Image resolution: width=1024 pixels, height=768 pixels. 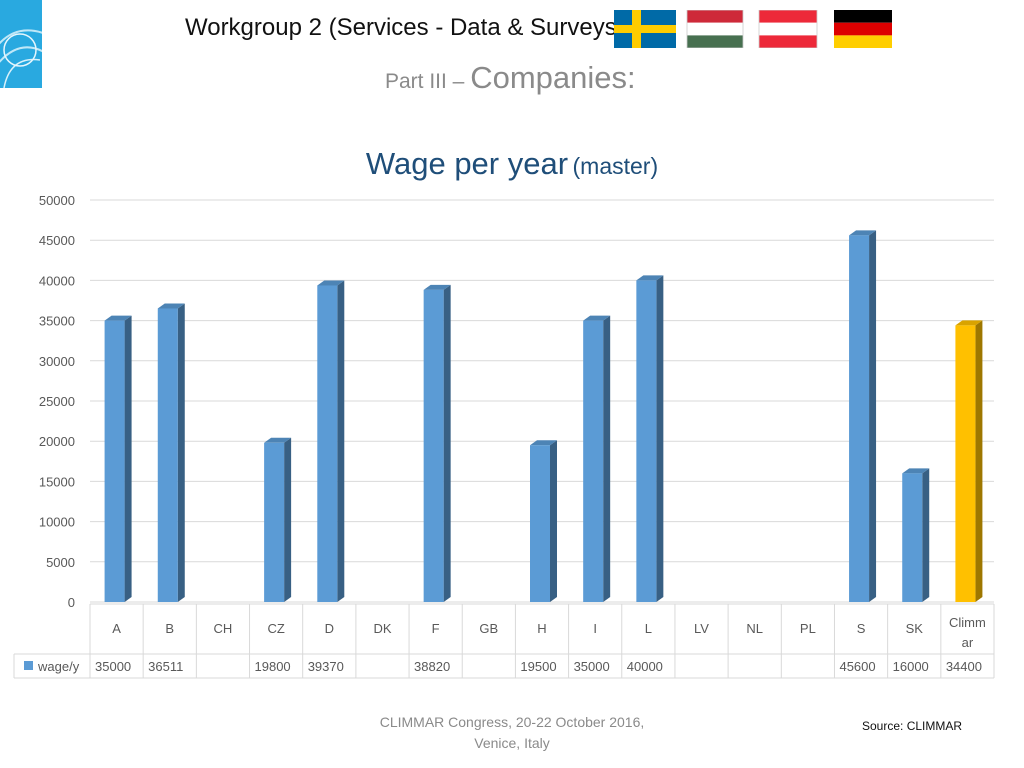 I want to click on y-tick-label: 45000, so click(x=57, y=240).